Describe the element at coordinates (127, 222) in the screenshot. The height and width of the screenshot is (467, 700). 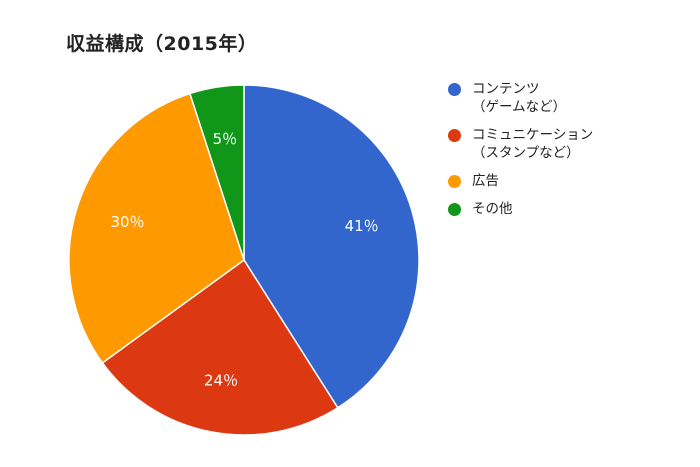
I see `pie-slice-label-2: 30％` at that location.